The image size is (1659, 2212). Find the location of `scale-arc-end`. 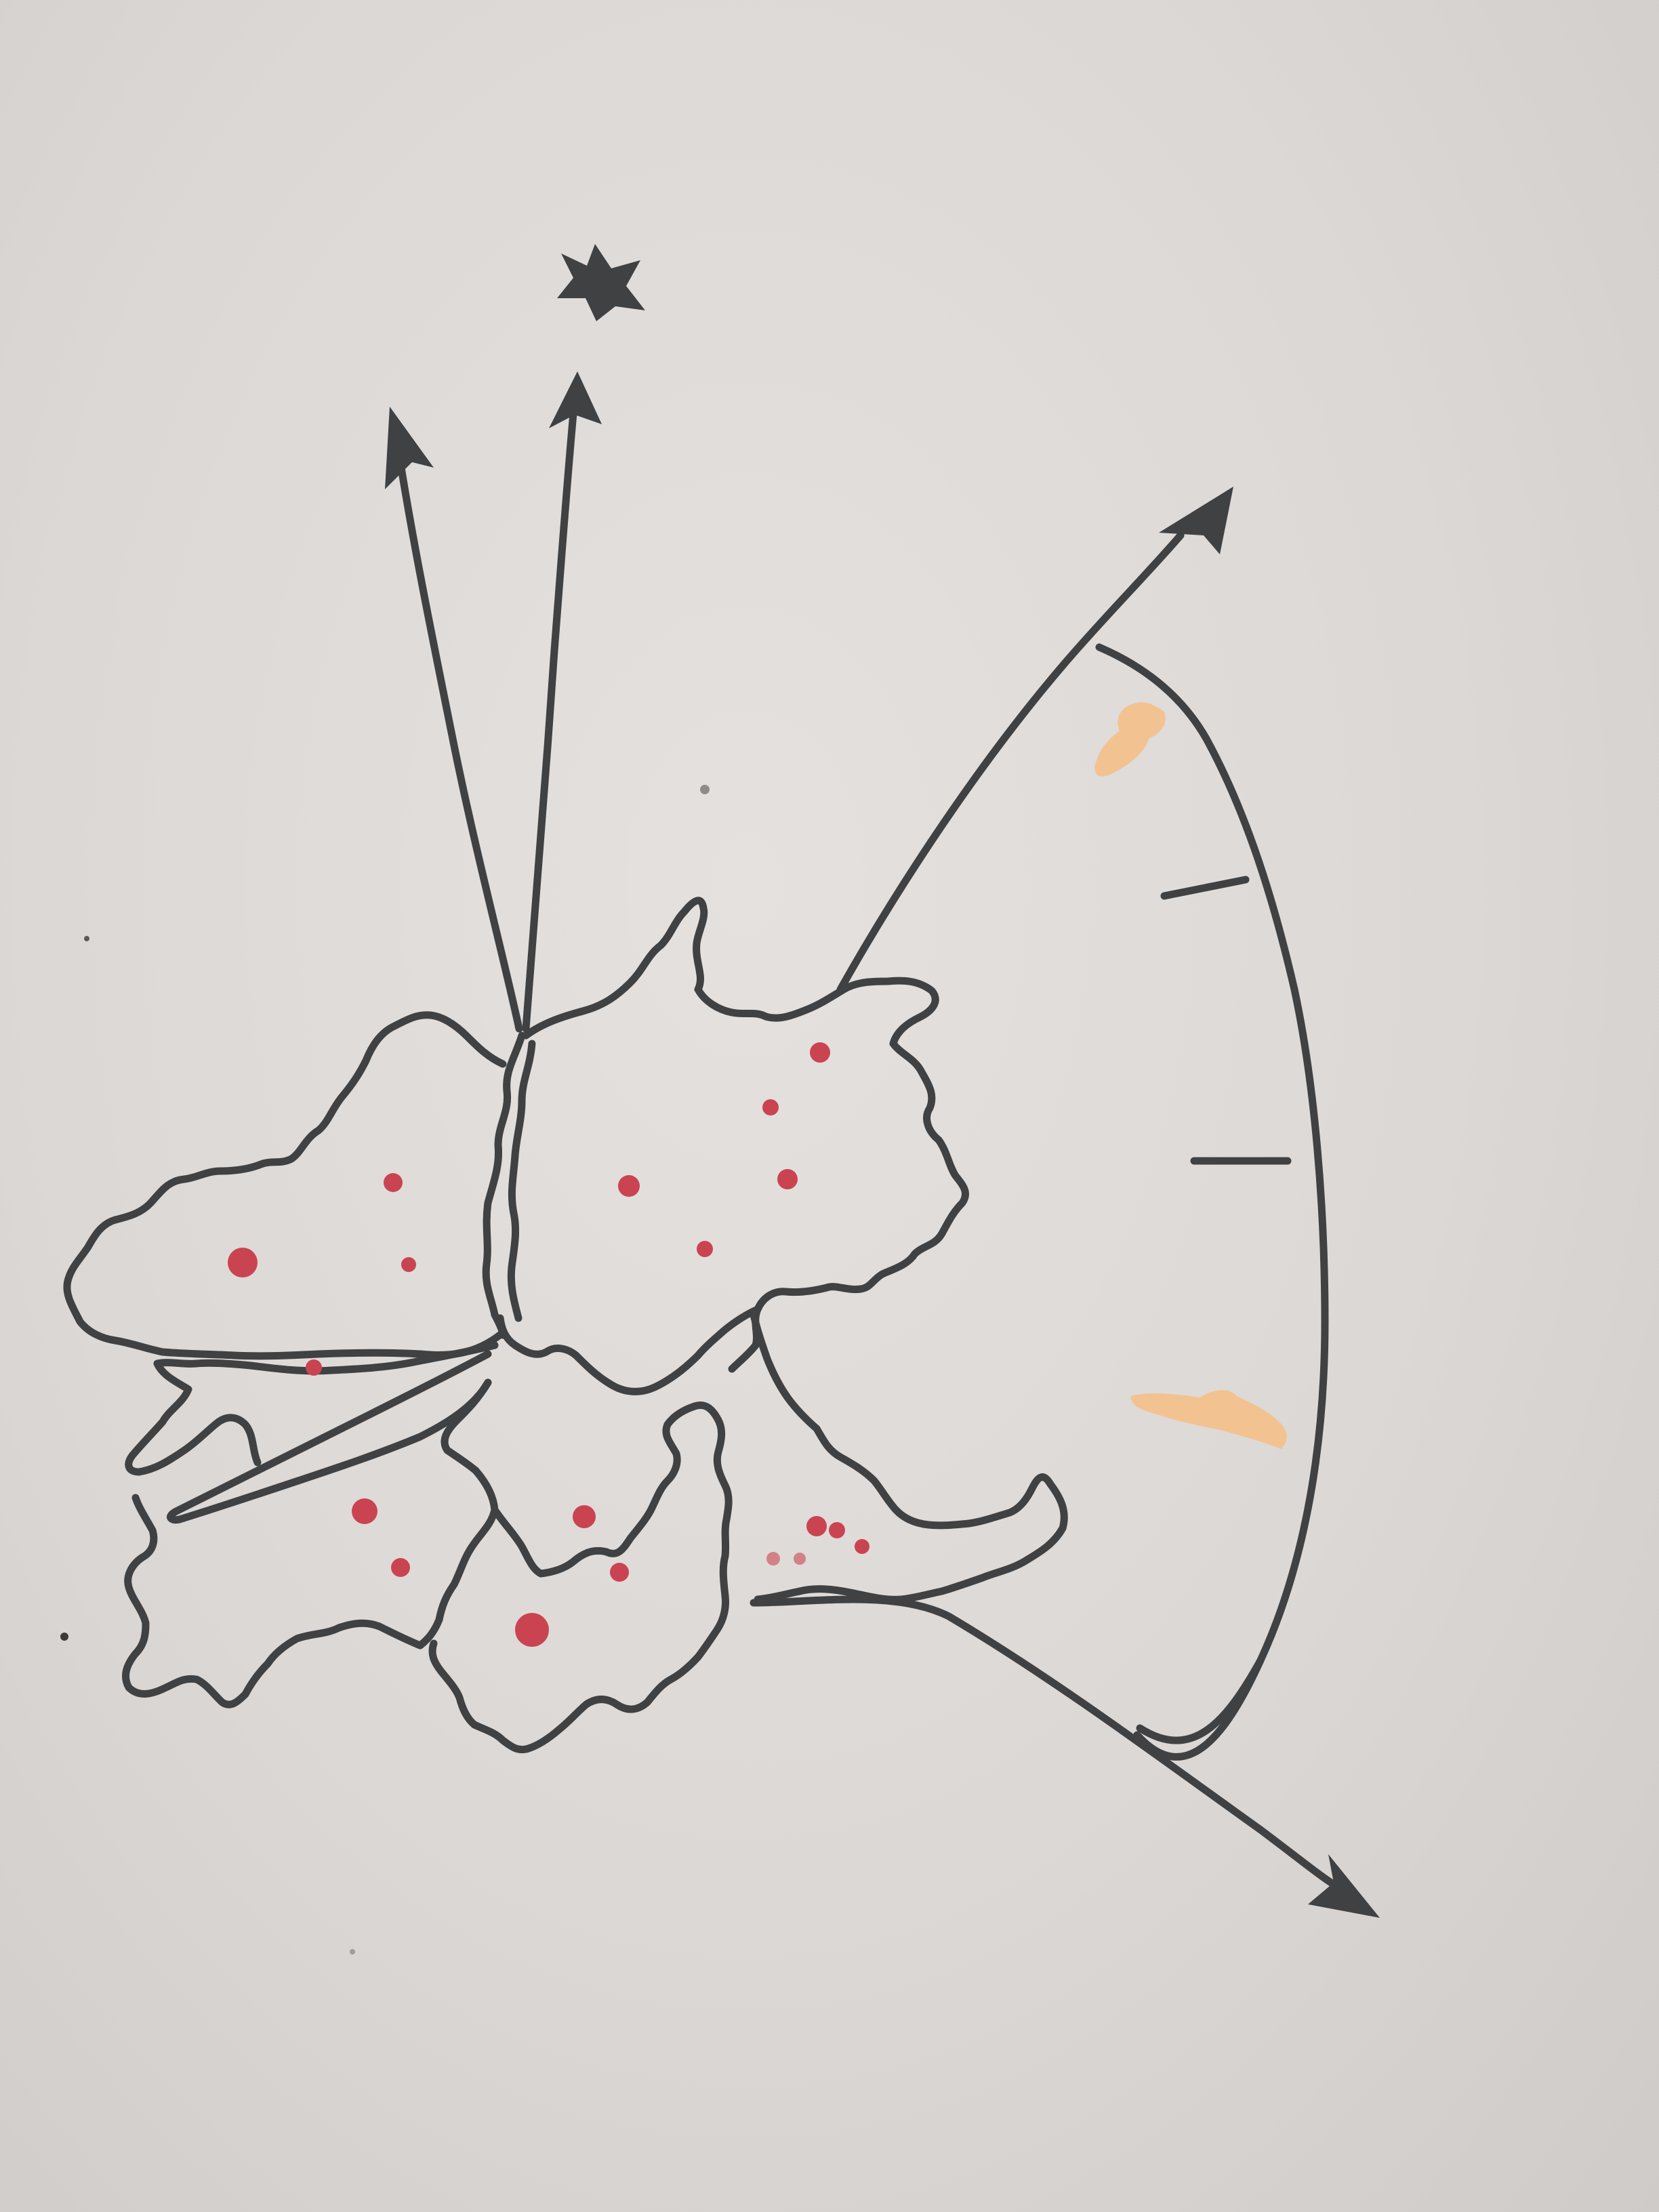

scale-arc-end is located at coordinates (1201, 1700).